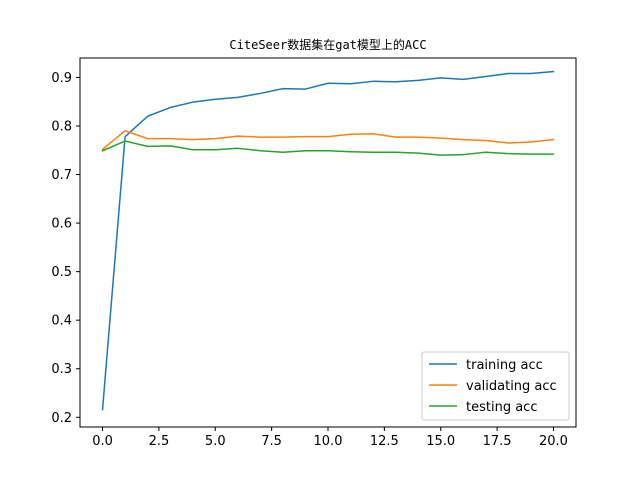  I want to click on x-tick-label: 17.5, so click(497, 441).